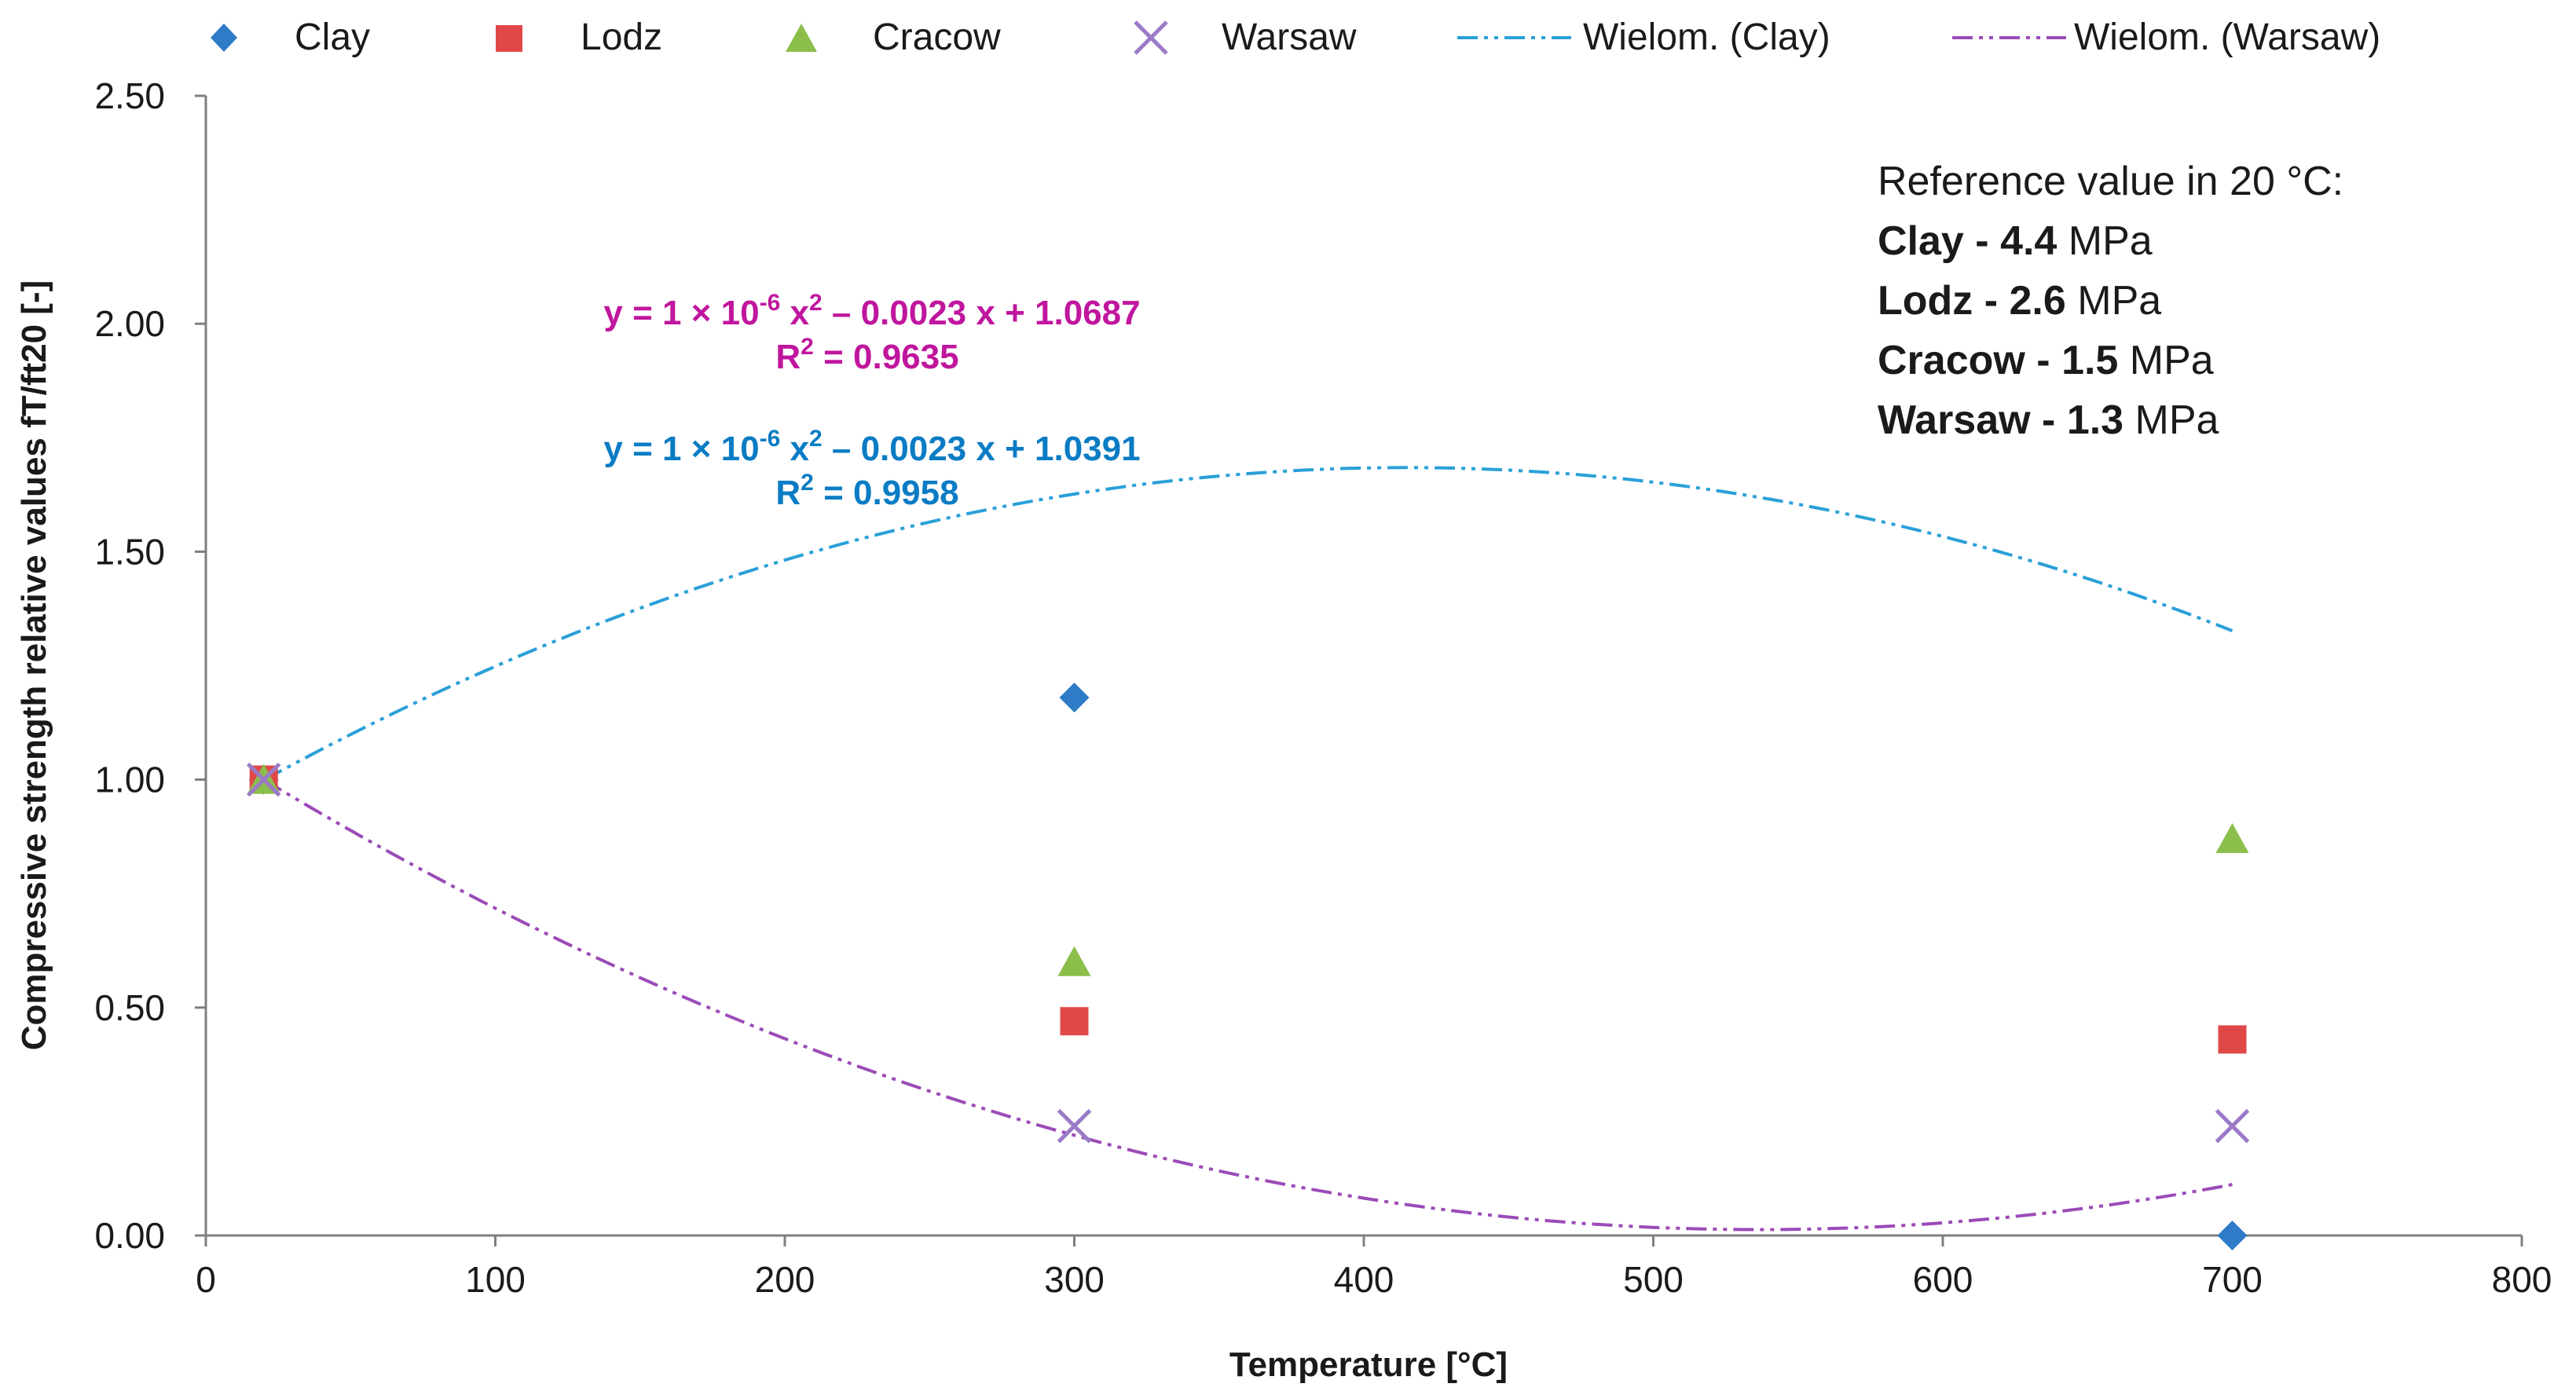 This screenshot has height=1391, width=2576. What do you see at coordinates (872, 311) in the screenshot?
I see `warsaw-equation-line: y = 1 × 10-6 x2 – 0.0023 x + 1.0687` at bounding box center [872, 311].